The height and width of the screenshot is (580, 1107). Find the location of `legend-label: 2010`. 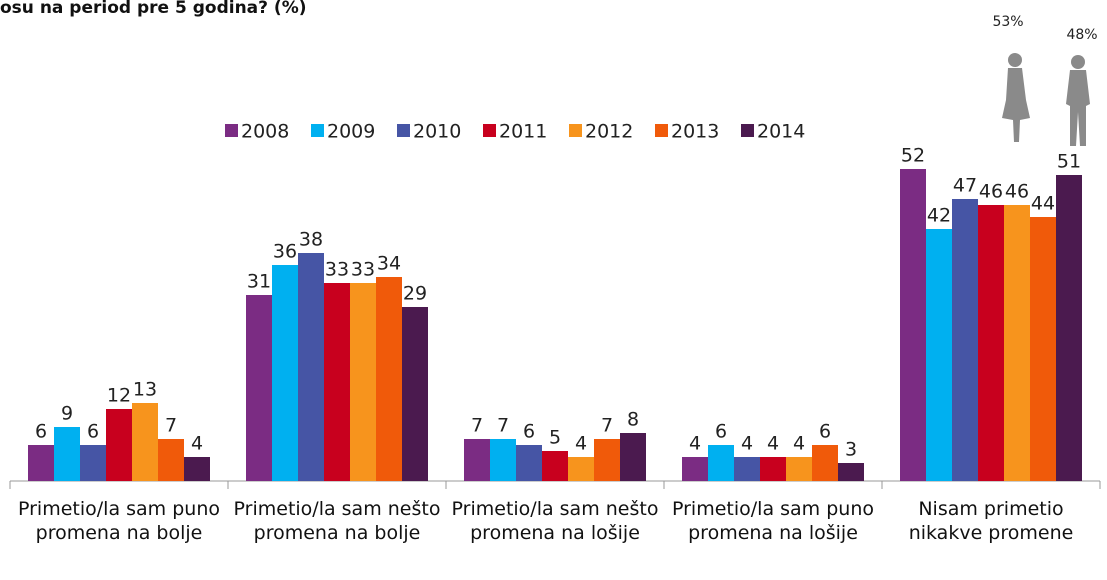

legend-label: 2010 is located at coordinates (437, 132).